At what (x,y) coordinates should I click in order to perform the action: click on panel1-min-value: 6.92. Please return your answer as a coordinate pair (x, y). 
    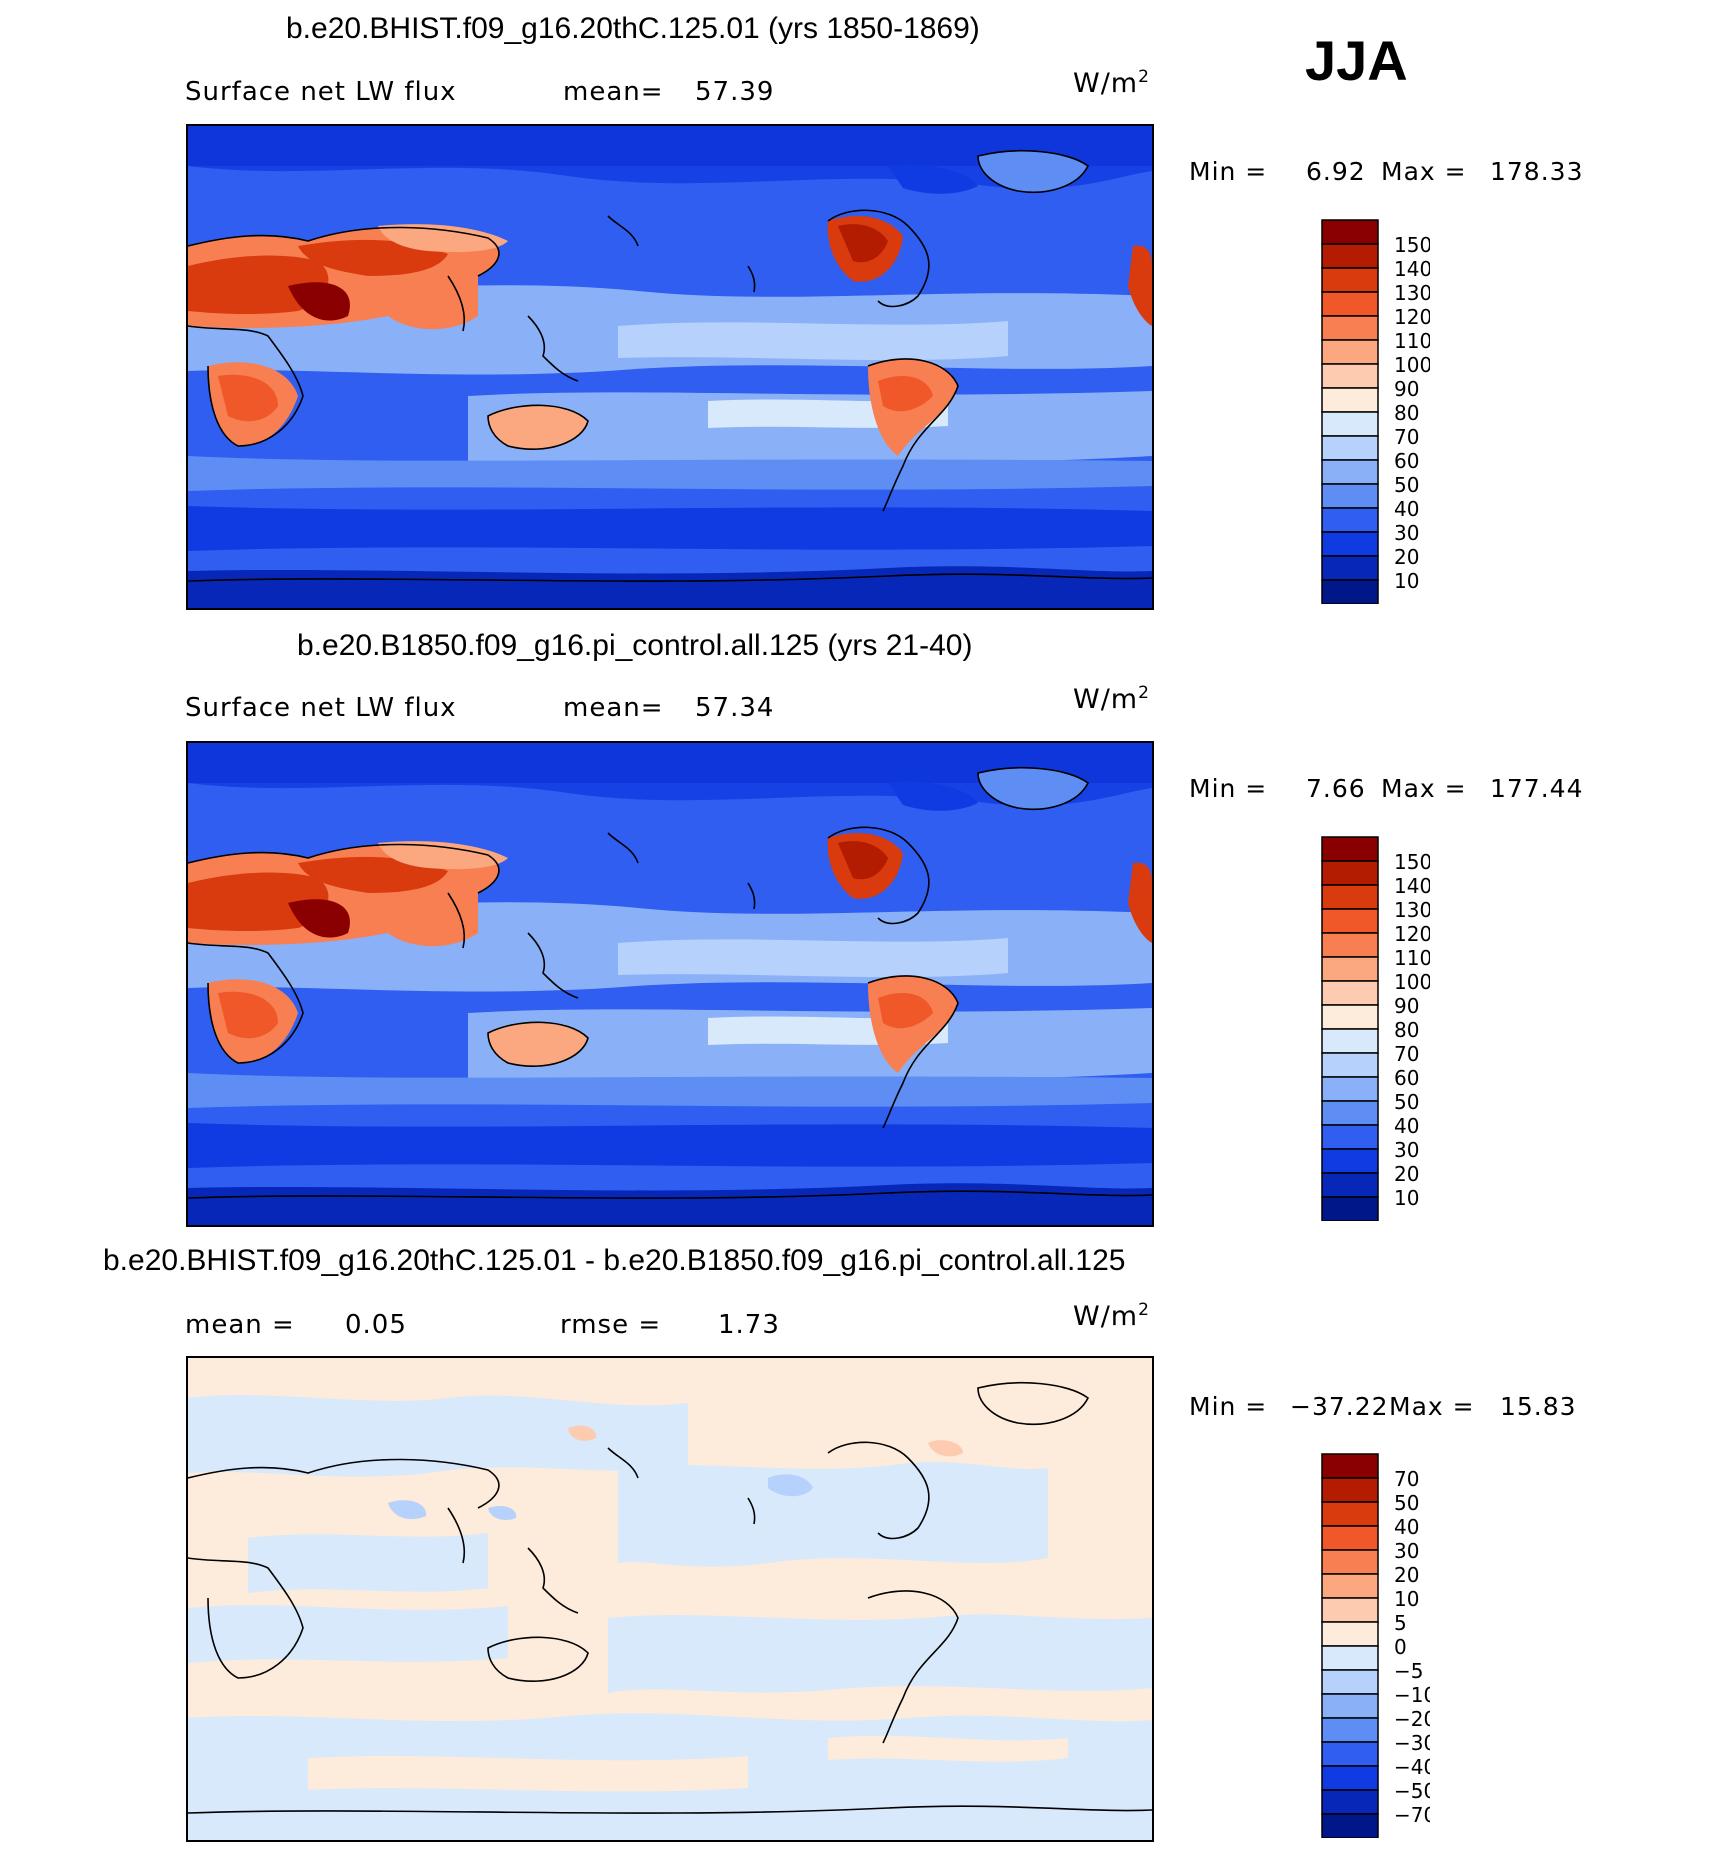
    Looking at the image, I should click on (1336, 171).